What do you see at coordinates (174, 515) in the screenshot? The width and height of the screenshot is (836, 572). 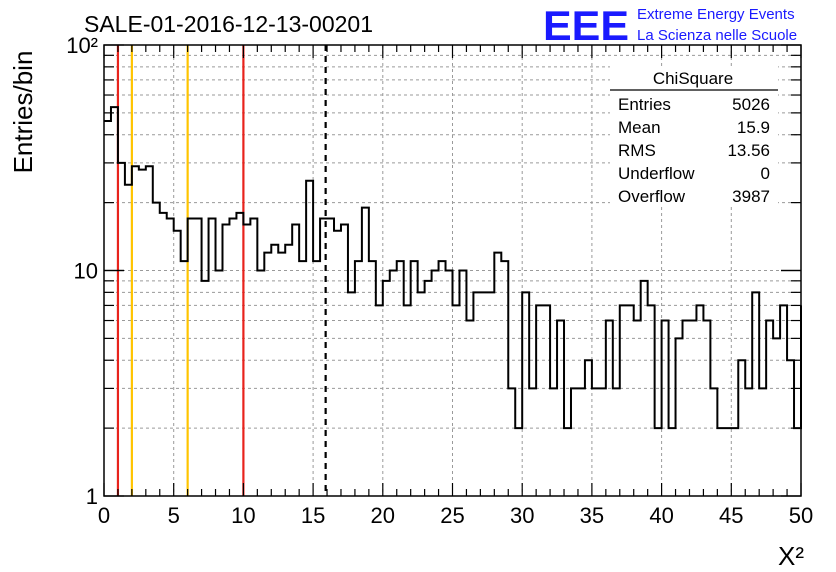 I see `x-tick-label: 5` at bounding box center [174, 515].